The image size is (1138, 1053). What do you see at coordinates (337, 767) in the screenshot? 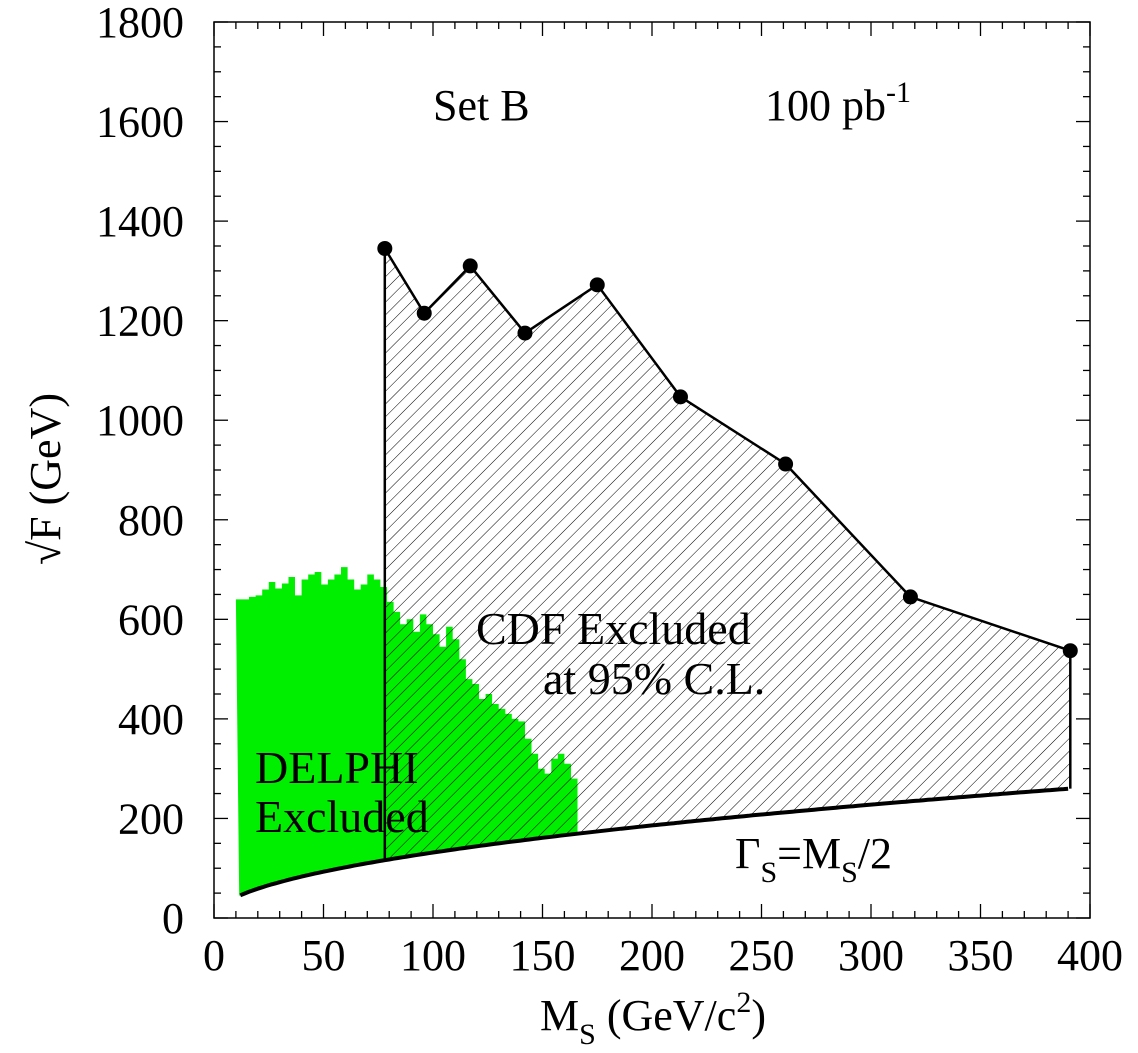
I see `delphi-label: DELPHI` at bounding box center [337, 767].